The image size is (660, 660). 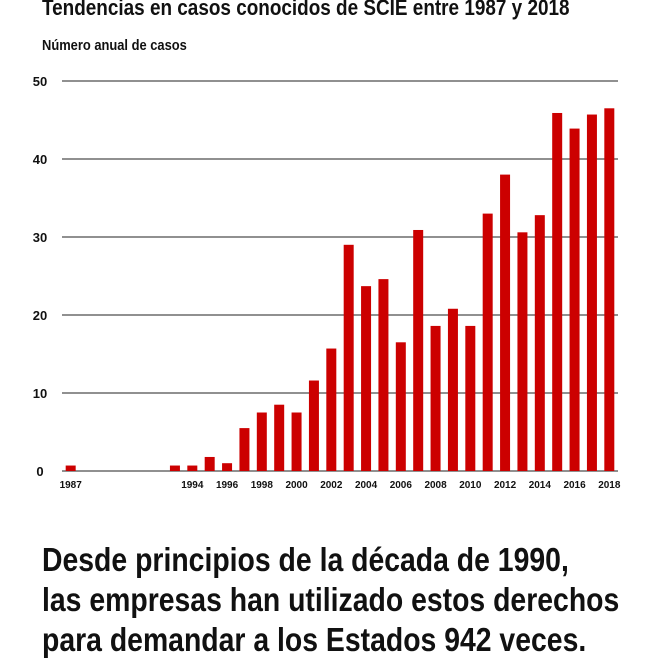 I want to click on x-tick-label-1996: 1996, so click(x=227, y=485).